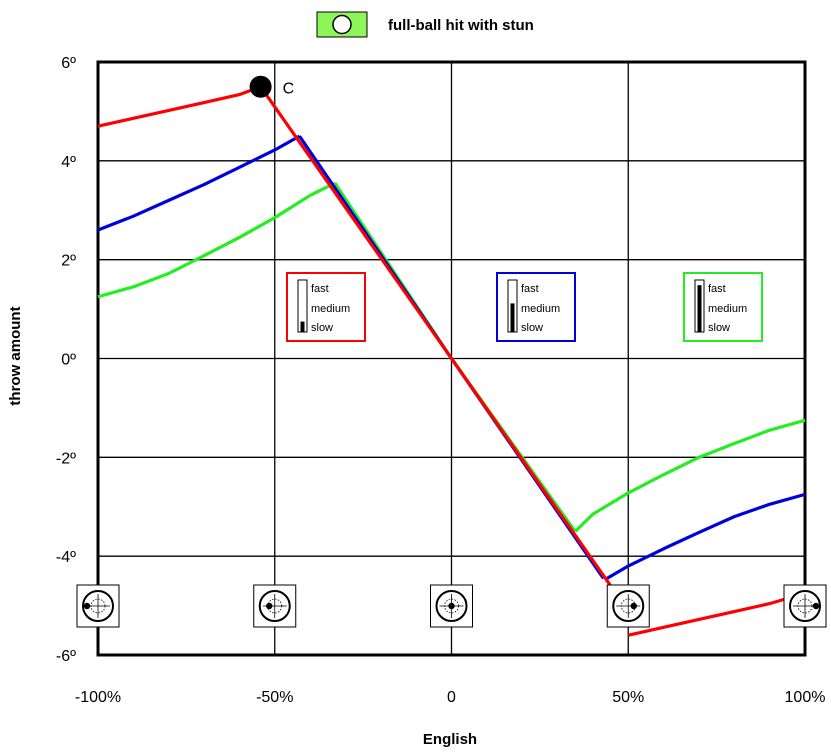 The height and width of the screenshot is (753, 831). Describe the element at coordinates (68, 63) in the screenshot. I see `y-tick-label: 6º` at that location.